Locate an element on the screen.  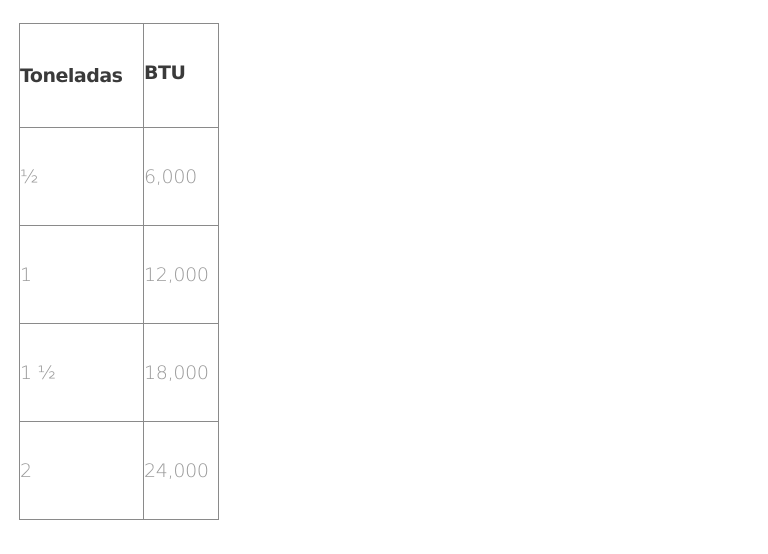
table-header-row: Toneladas BTU is located at coordinates (119, 75).